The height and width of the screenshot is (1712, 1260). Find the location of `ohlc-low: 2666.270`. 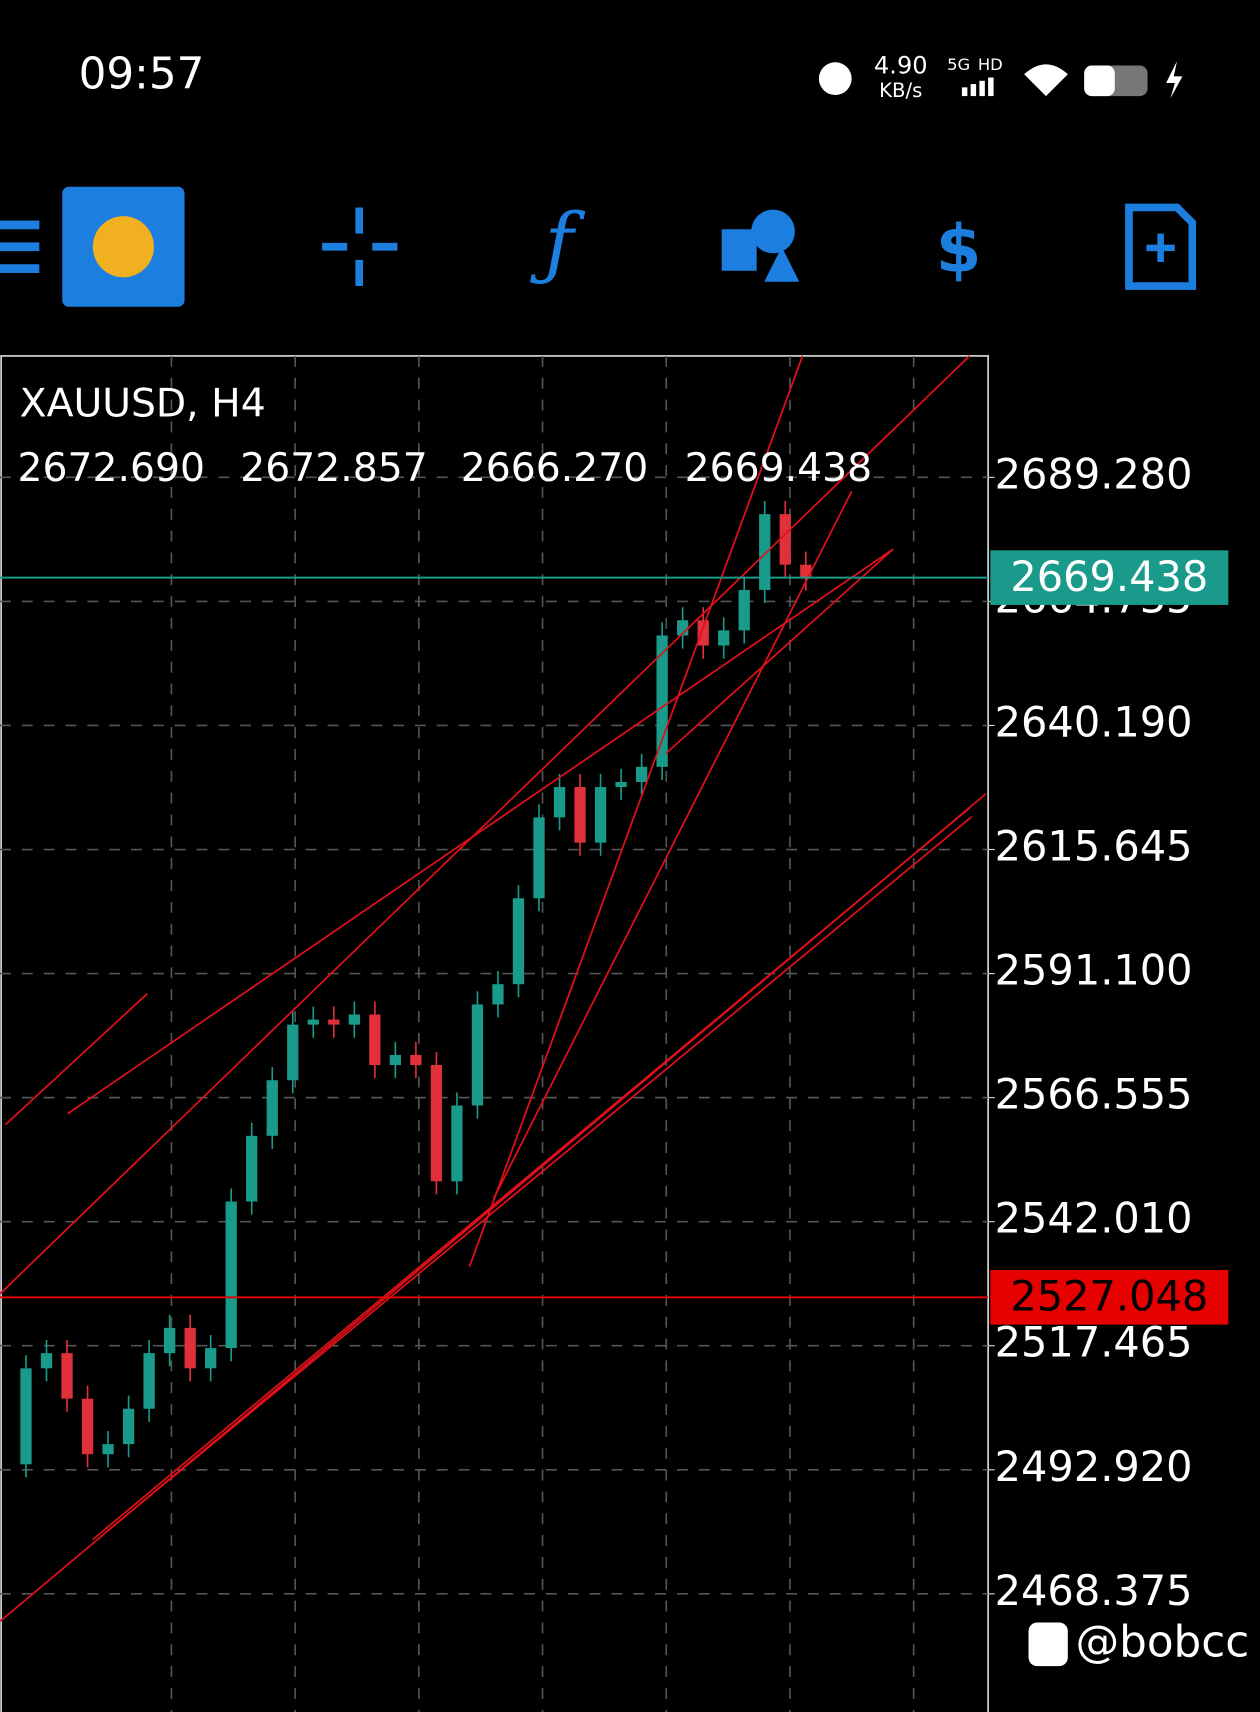

ohlc-low: 2666.270 is located at coordinates (555, 468).